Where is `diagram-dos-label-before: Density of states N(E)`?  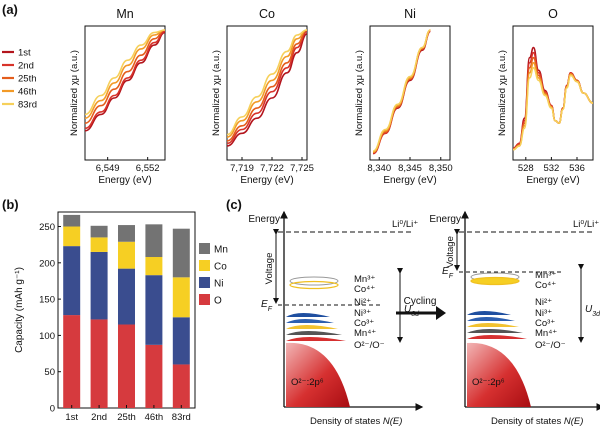
diagram-dos-label-before: Density of states N(E) is located at coordinates (356, 421).